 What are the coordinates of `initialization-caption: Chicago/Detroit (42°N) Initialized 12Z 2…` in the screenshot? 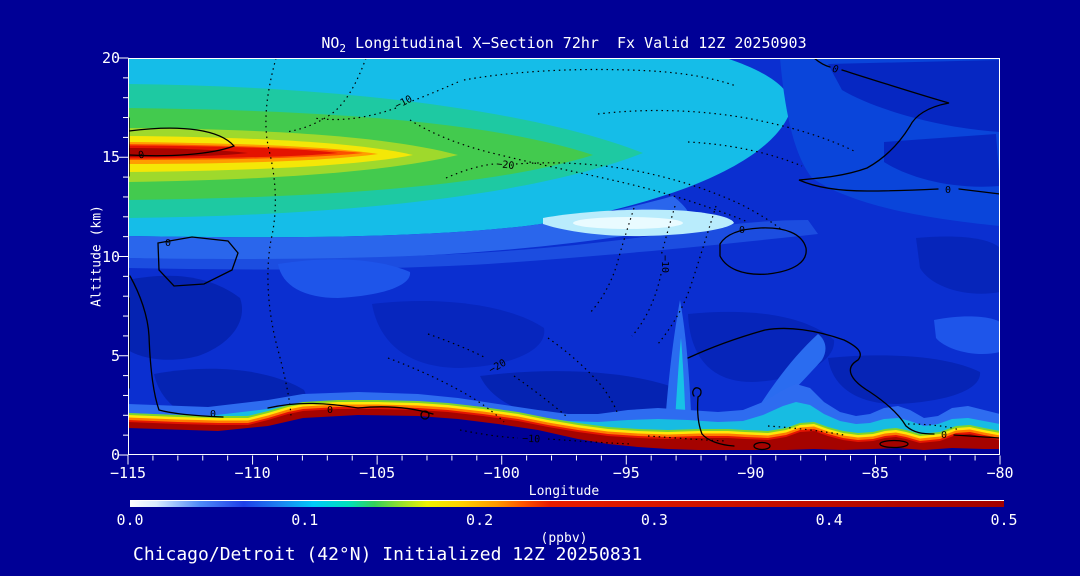 It's located at (388, 554).